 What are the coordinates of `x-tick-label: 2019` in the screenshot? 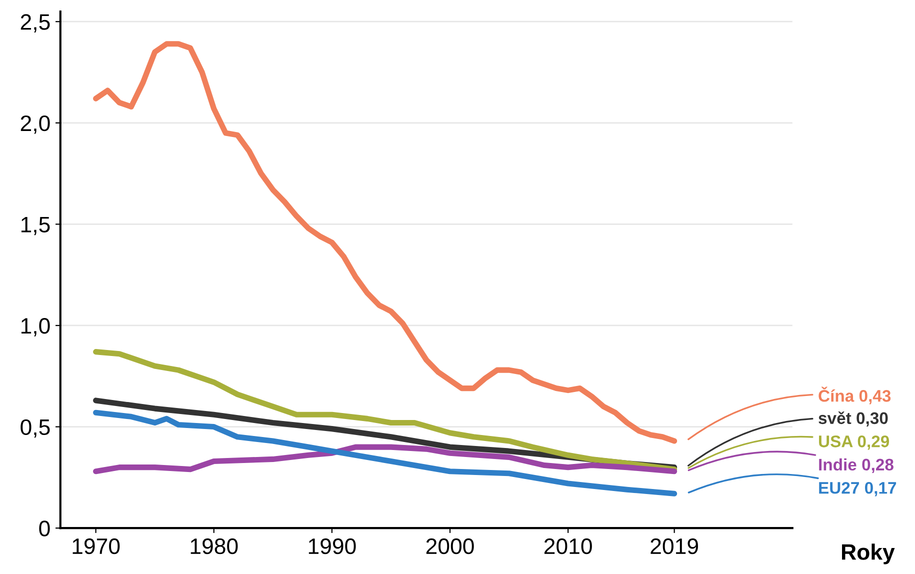 It's located at (674, 546).